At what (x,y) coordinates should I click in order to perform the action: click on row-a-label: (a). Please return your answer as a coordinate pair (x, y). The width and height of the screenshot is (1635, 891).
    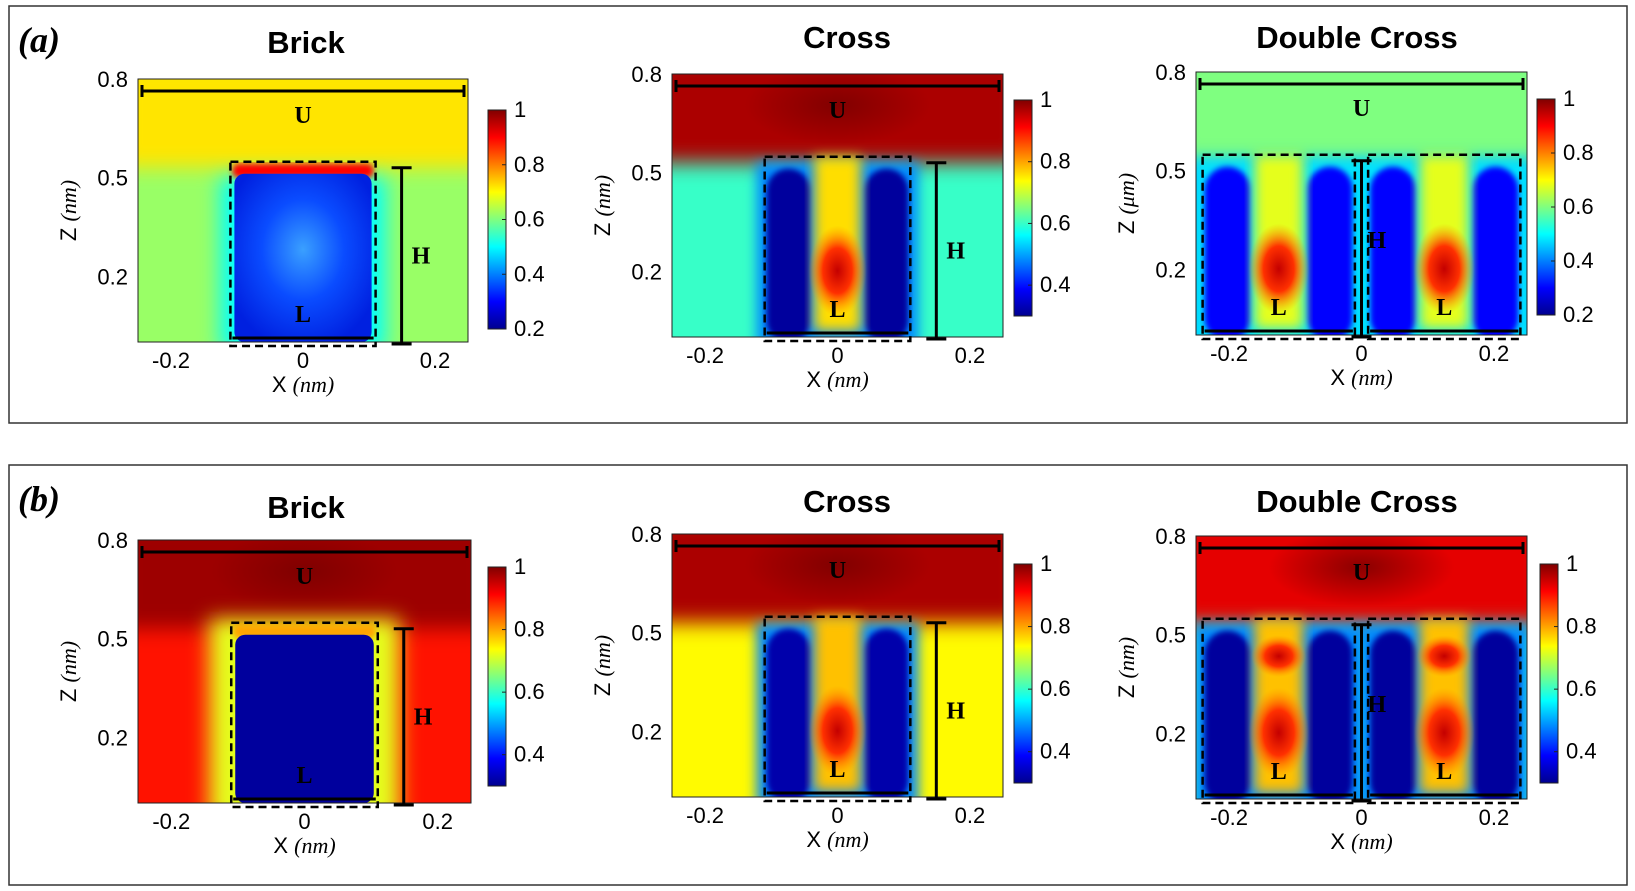
    Looking at the image, I should click on (39, 40).